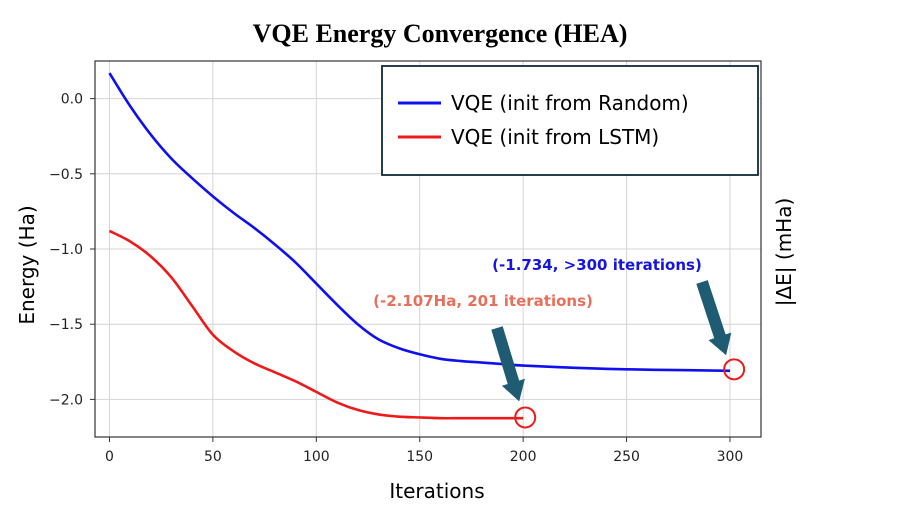  I want to click on y-axis-label: Energy (Ha), so click(27, 264).